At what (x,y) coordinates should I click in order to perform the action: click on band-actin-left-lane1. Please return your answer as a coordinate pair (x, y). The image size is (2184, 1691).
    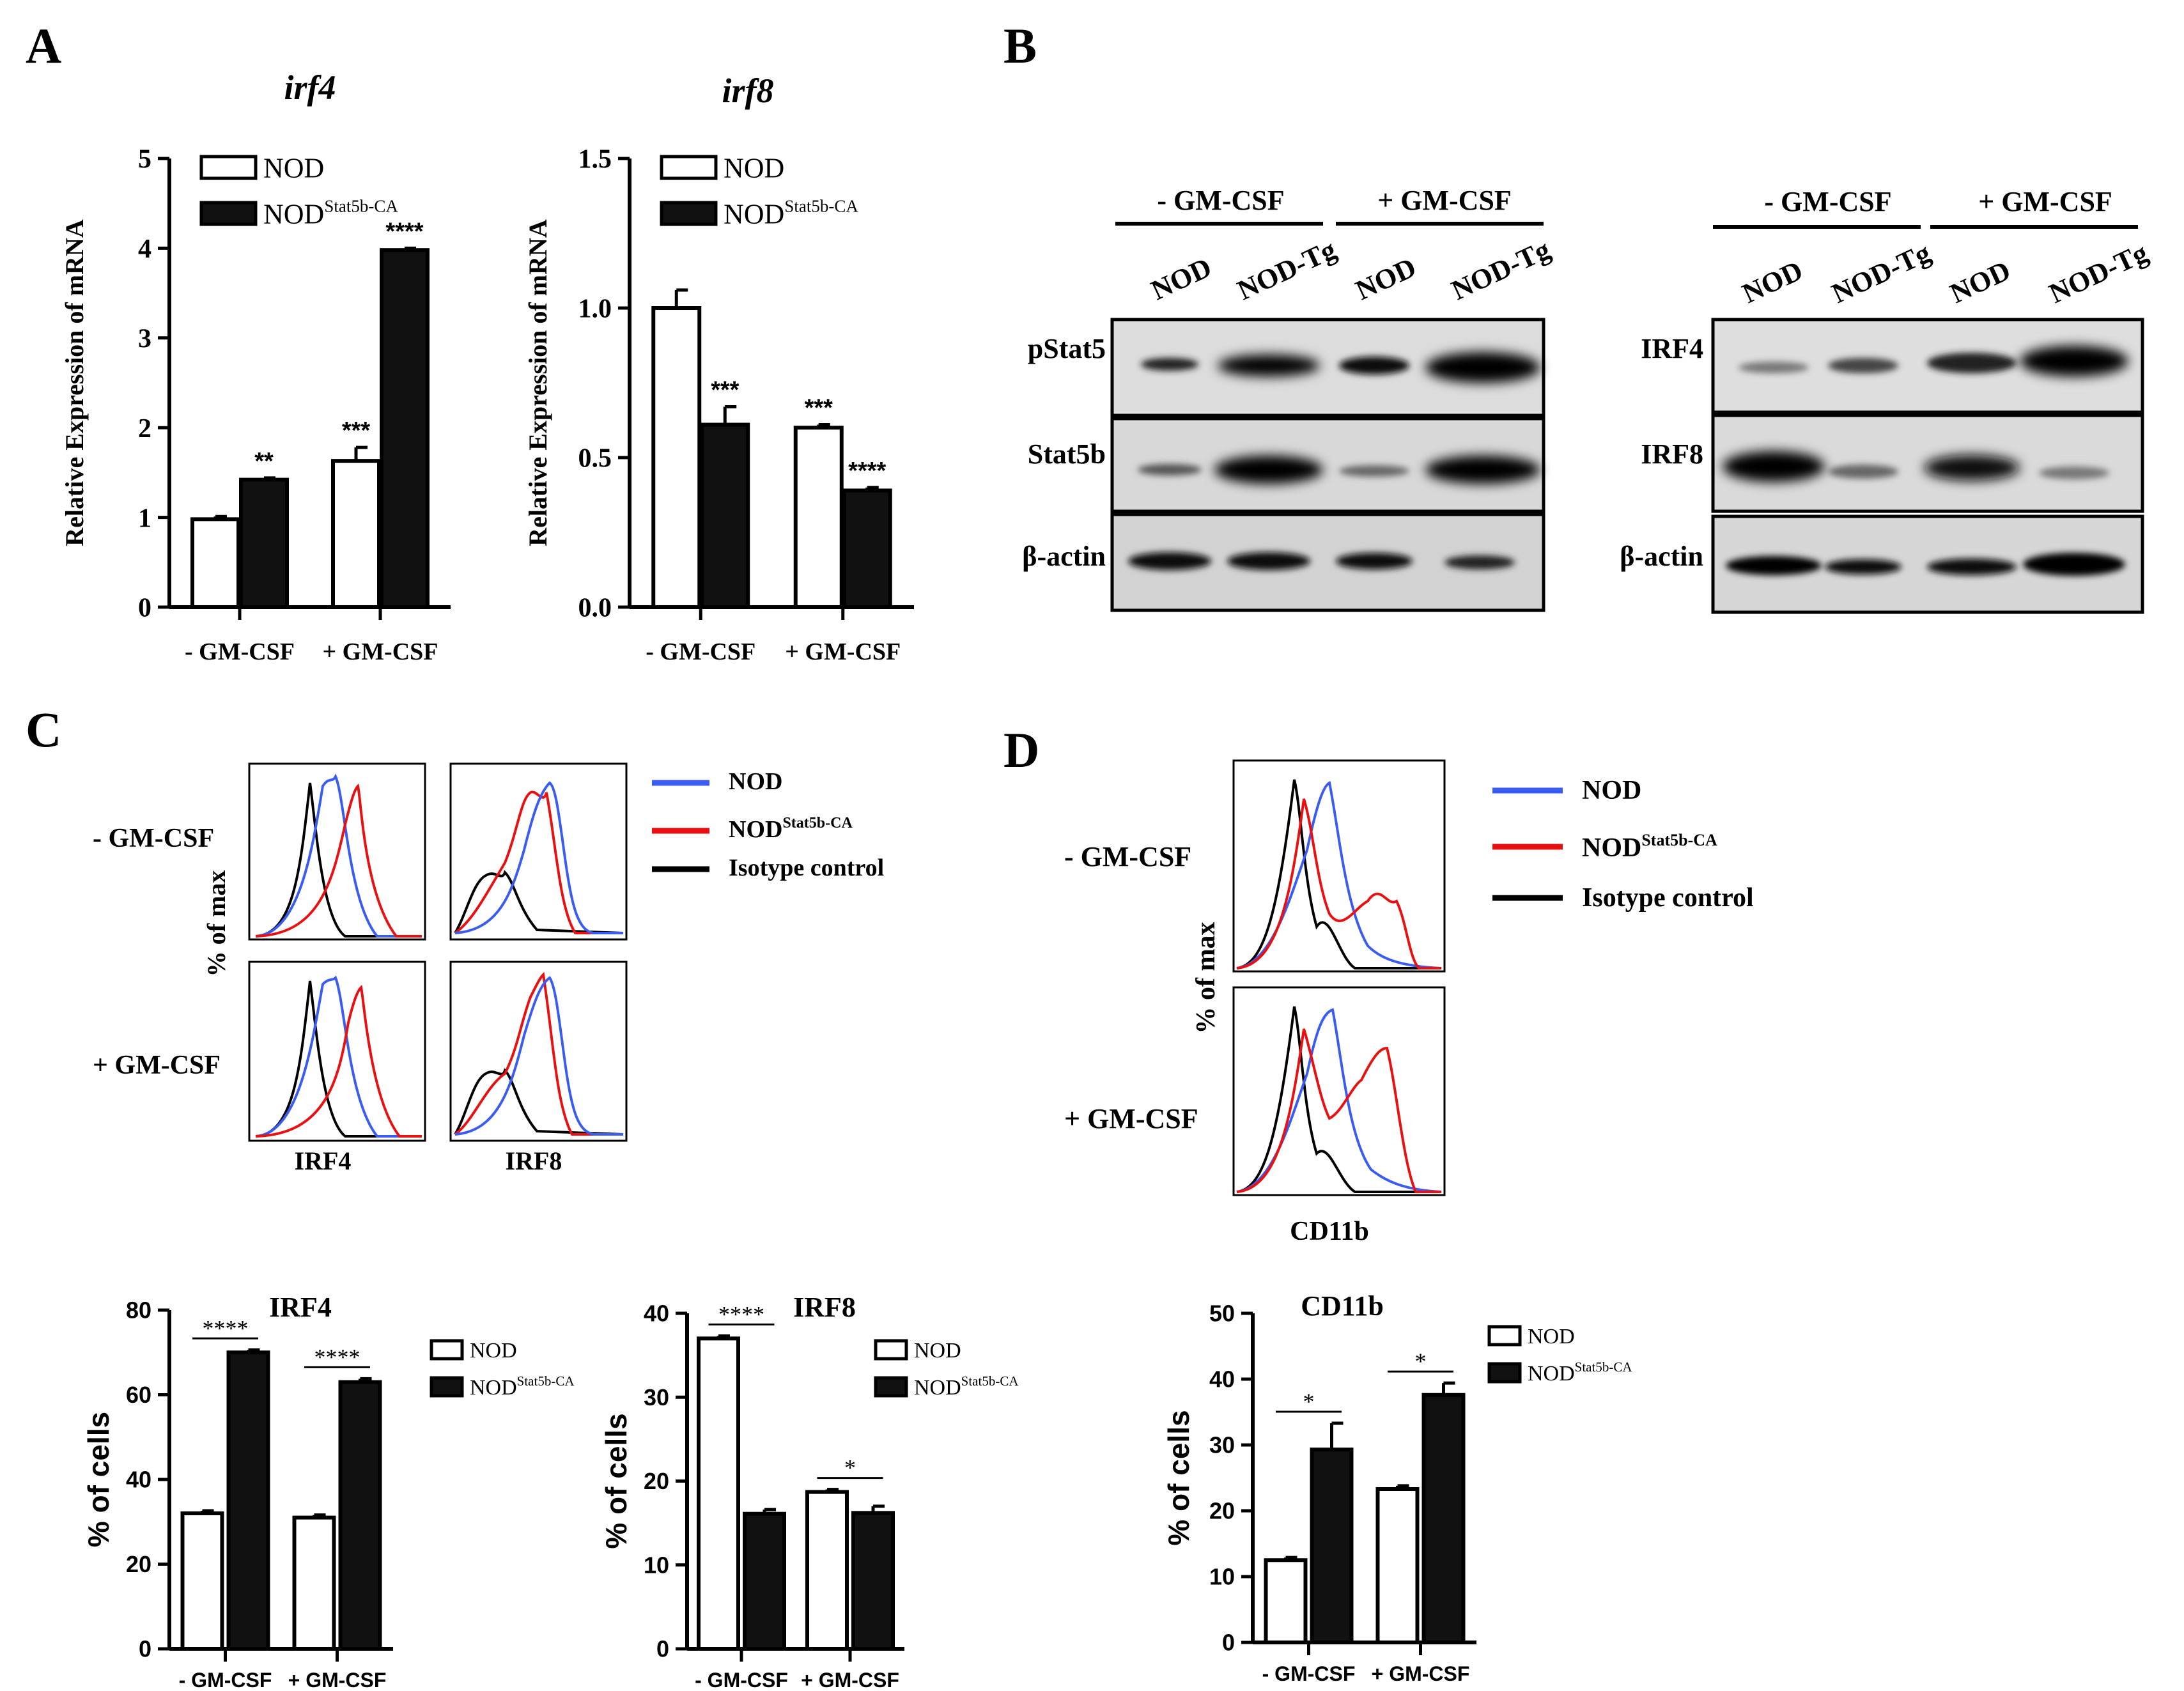
    Looking at the image, I should click on (1169, 561).